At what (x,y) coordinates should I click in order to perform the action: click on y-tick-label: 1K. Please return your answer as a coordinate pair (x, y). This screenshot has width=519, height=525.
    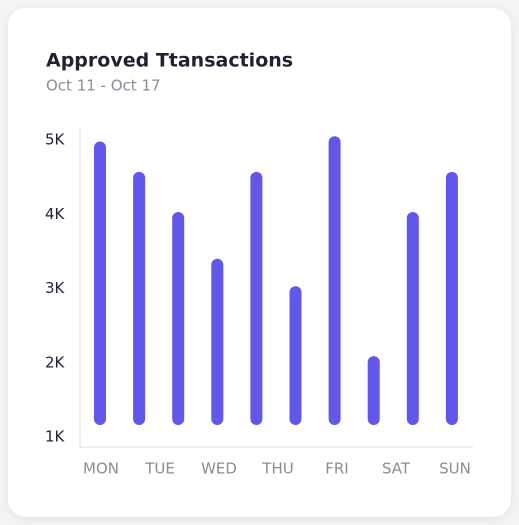
    Looking at the image, I should click on (55, 437).